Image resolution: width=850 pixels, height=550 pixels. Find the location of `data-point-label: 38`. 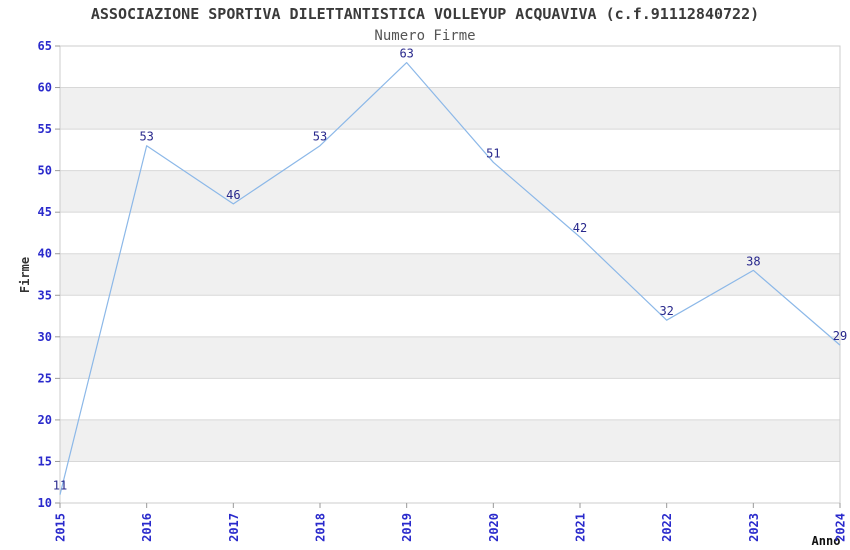

data-point-label: 38 is located at coordinates (753, 261).